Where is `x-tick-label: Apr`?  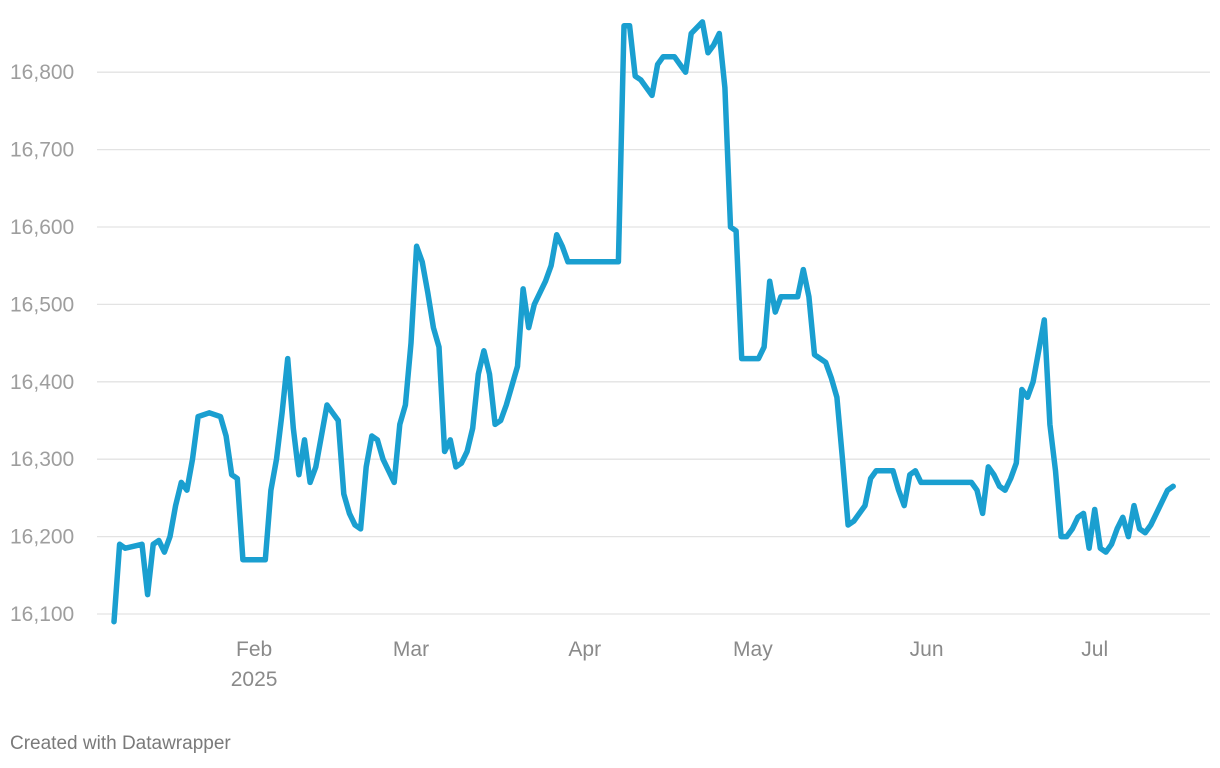 x-tick-label: Apr is located at coordinates (584, 649).